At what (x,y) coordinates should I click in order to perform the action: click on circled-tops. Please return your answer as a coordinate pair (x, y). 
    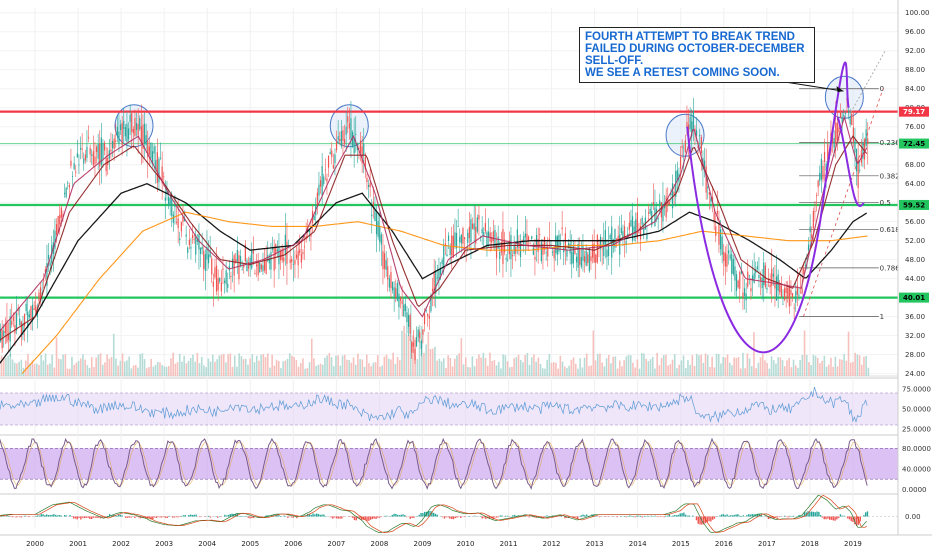
    Looking at the image, I should click on (489, 116).